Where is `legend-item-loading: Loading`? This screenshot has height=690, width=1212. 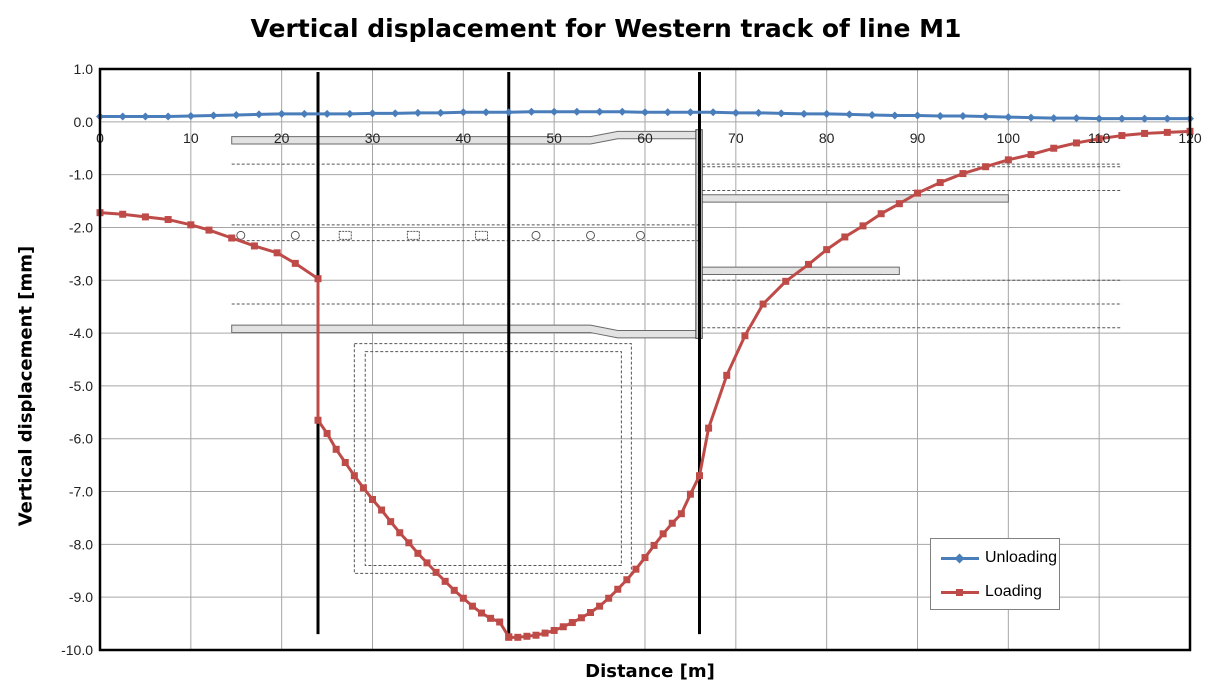 legend-item-loading: Loading is located at coordinates (994, 592).